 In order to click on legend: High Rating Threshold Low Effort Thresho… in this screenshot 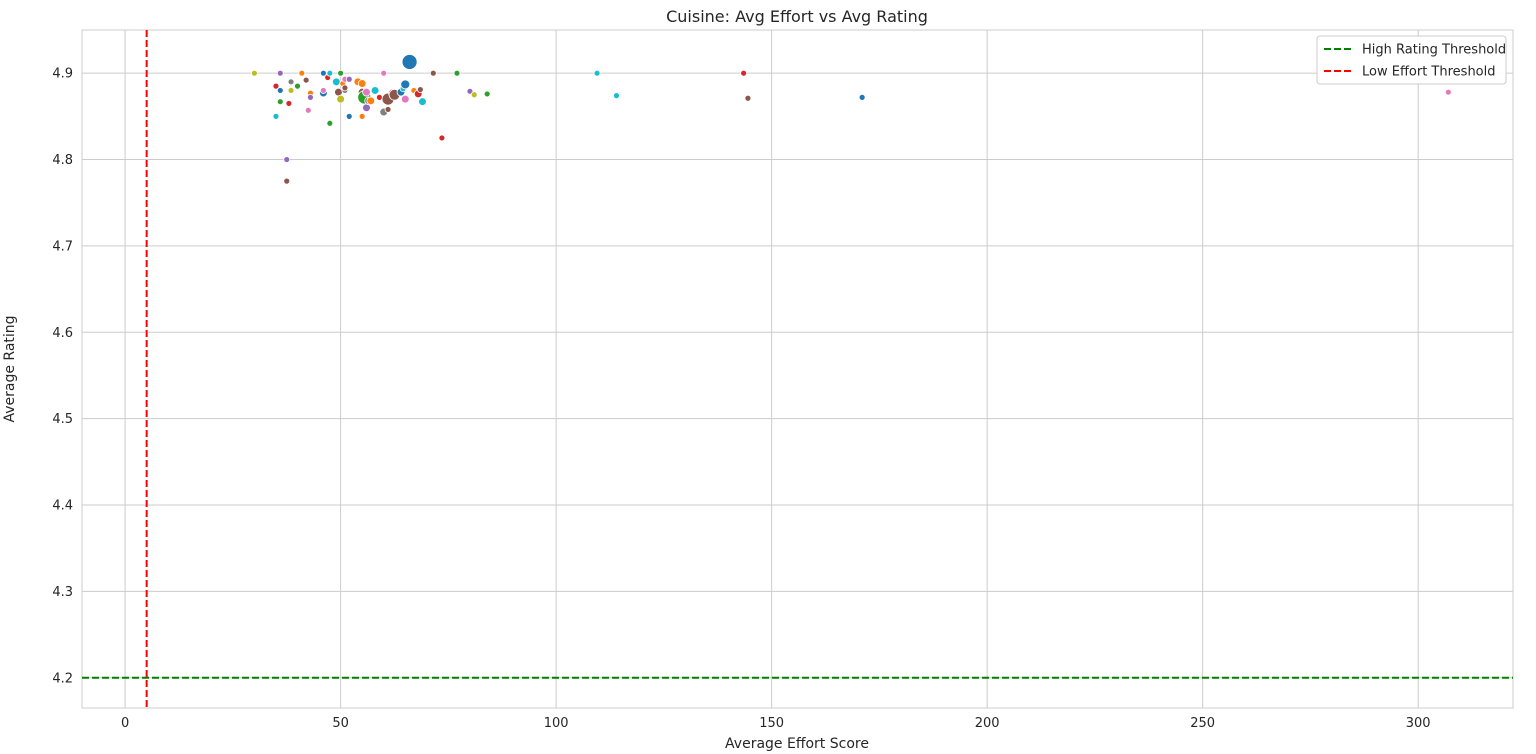, I will do `click(1411, 60)`.